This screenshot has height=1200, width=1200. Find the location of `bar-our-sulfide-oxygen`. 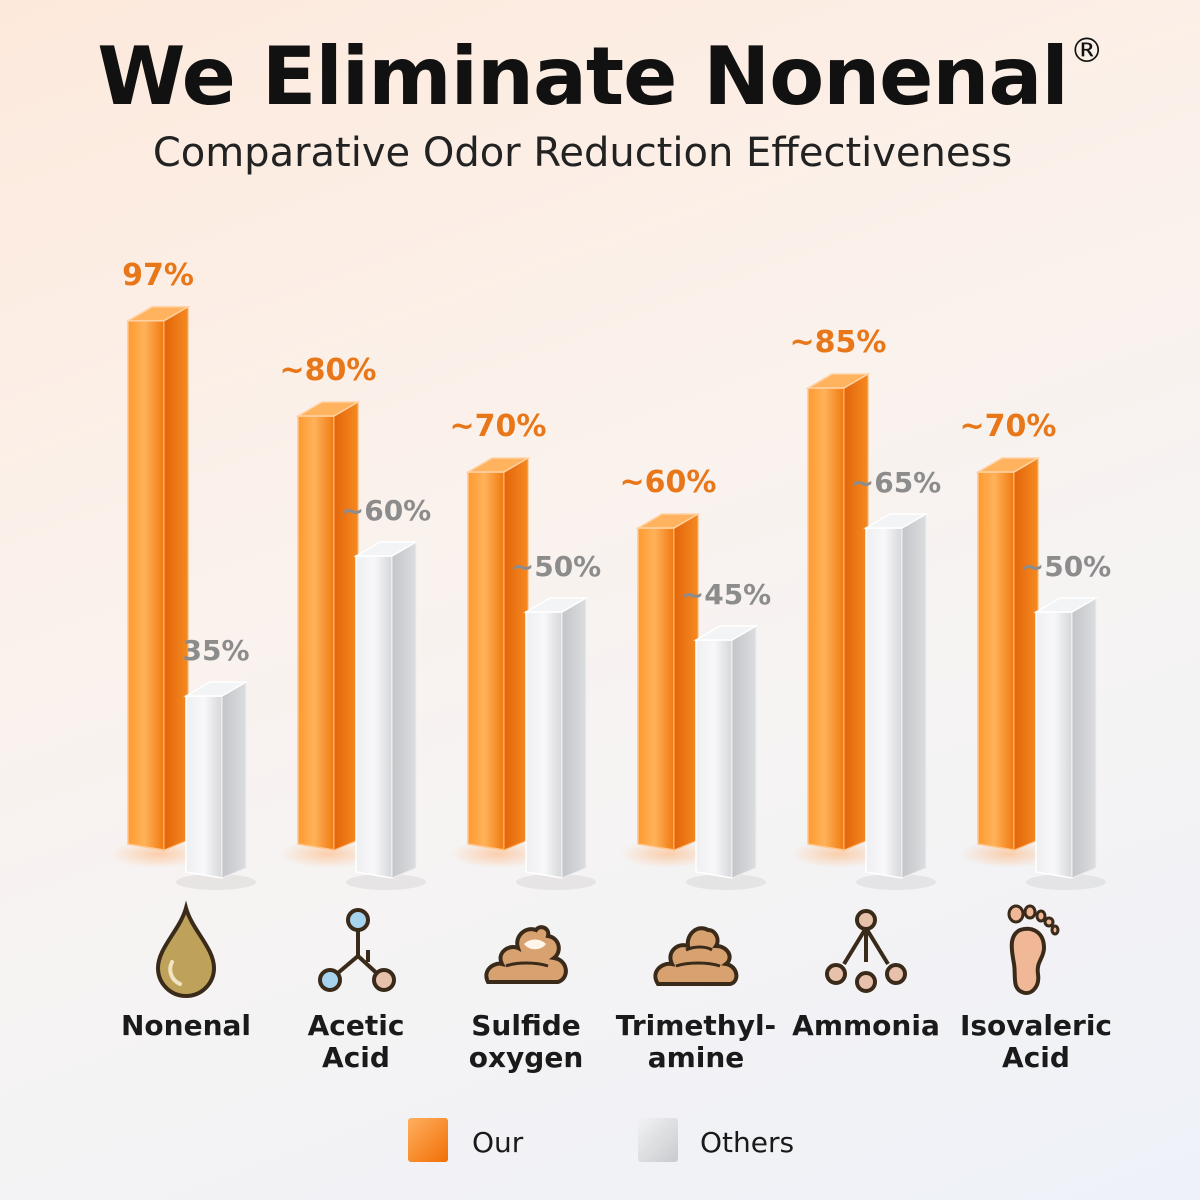

bar-our-sulfide-oxygen is located at coordinates (498, 662).